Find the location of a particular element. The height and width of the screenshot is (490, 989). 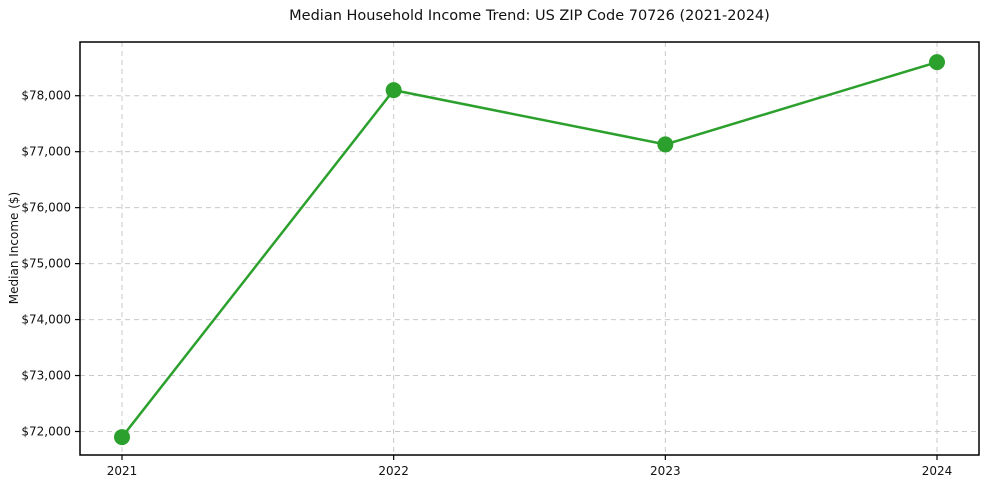

data-point-2024 is located at coordinates (937, 62).